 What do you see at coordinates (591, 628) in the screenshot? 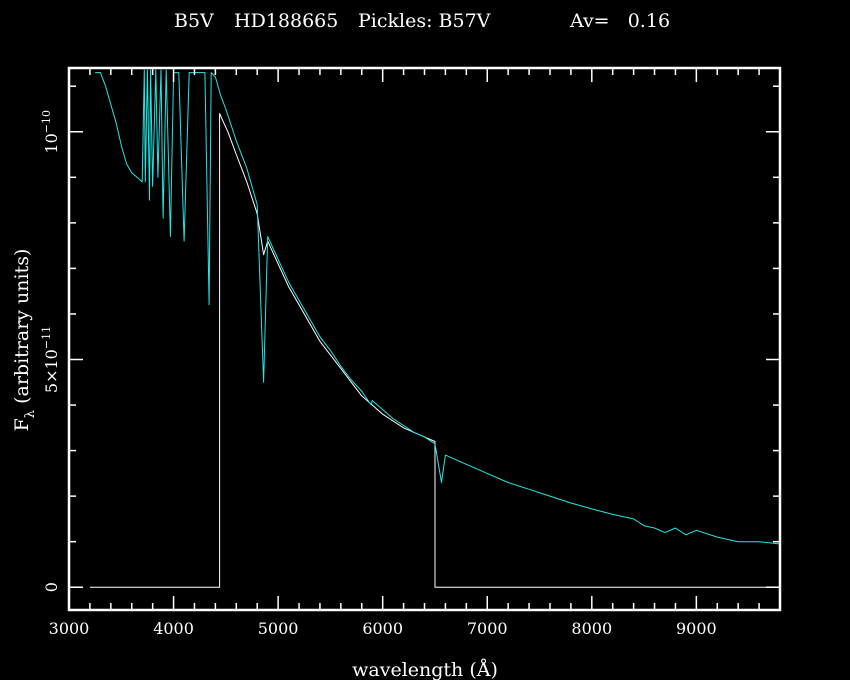
I see `x-tick-label: 8000` at bounding box center [591, 628].